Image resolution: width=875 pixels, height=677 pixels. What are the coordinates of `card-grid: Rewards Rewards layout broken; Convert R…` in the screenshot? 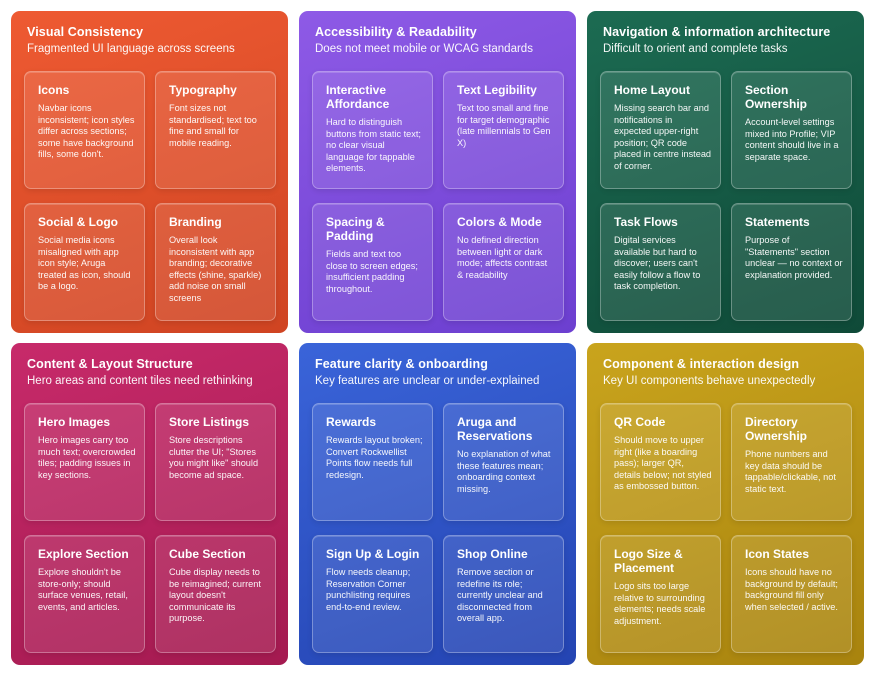 It's located at (438, 529).